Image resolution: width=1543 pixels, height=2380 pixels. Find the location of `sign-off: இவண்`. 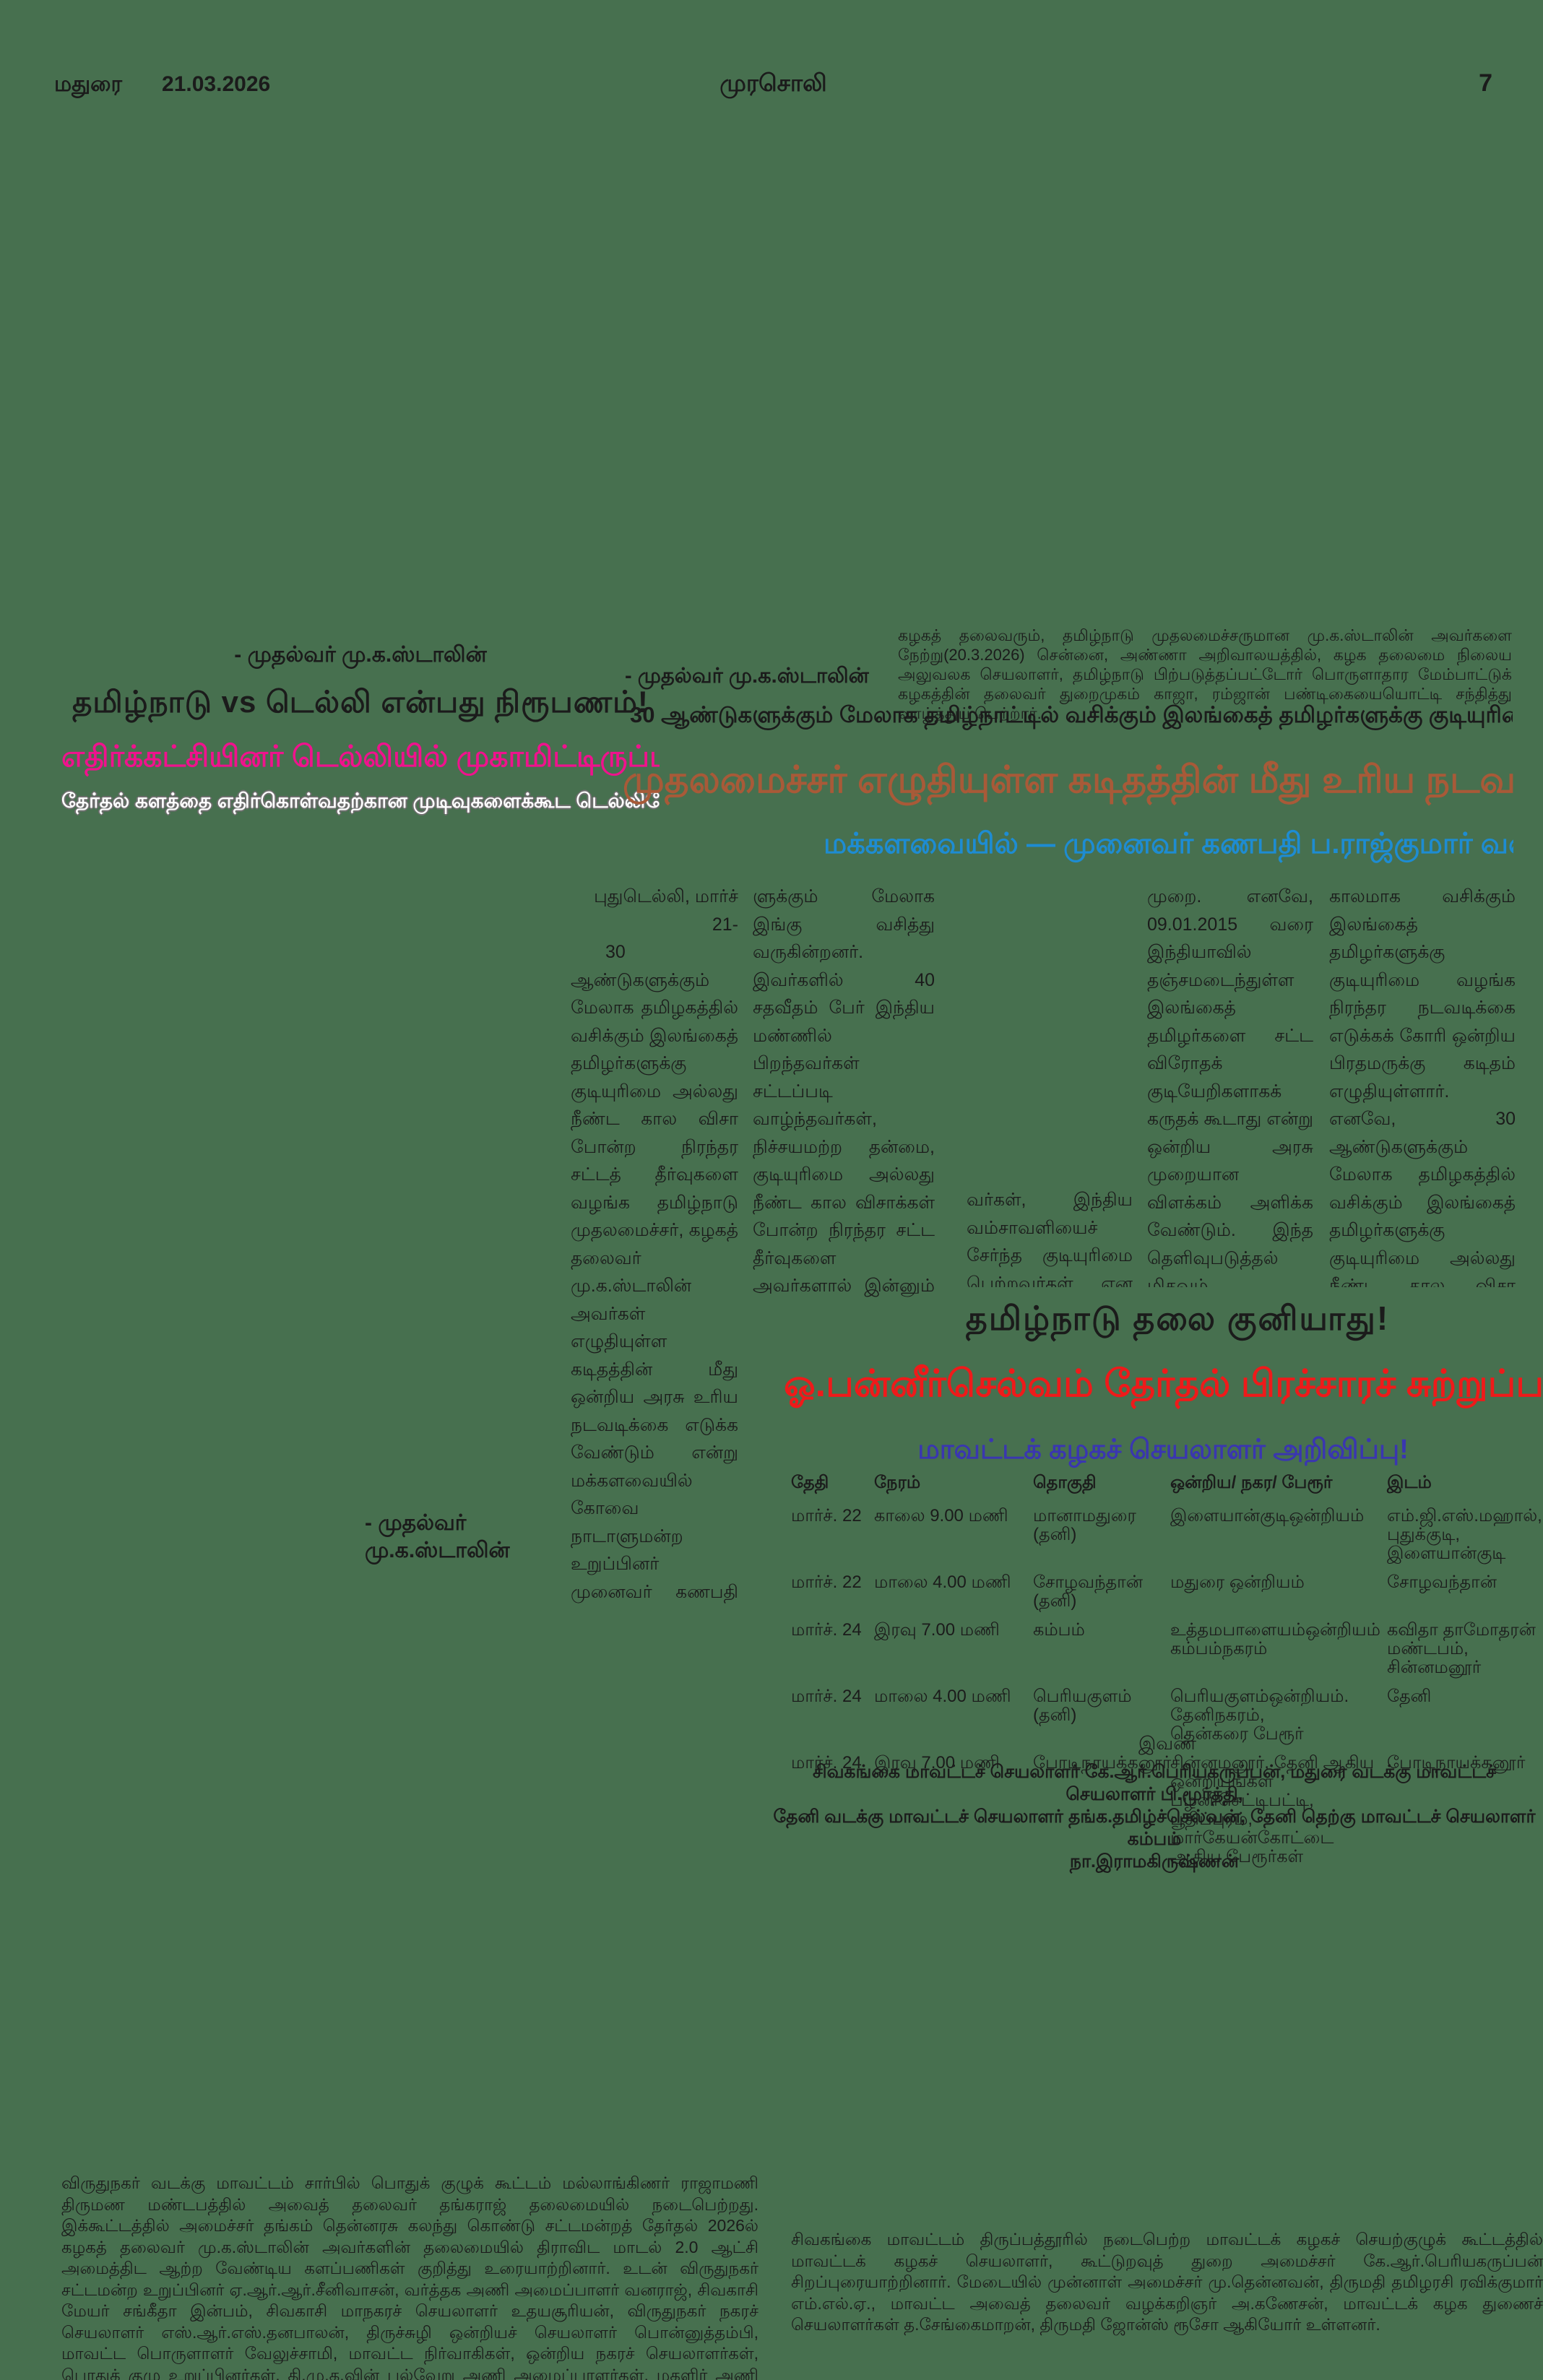

sign-off: இவண் is located at coordinates (1167, 1744).